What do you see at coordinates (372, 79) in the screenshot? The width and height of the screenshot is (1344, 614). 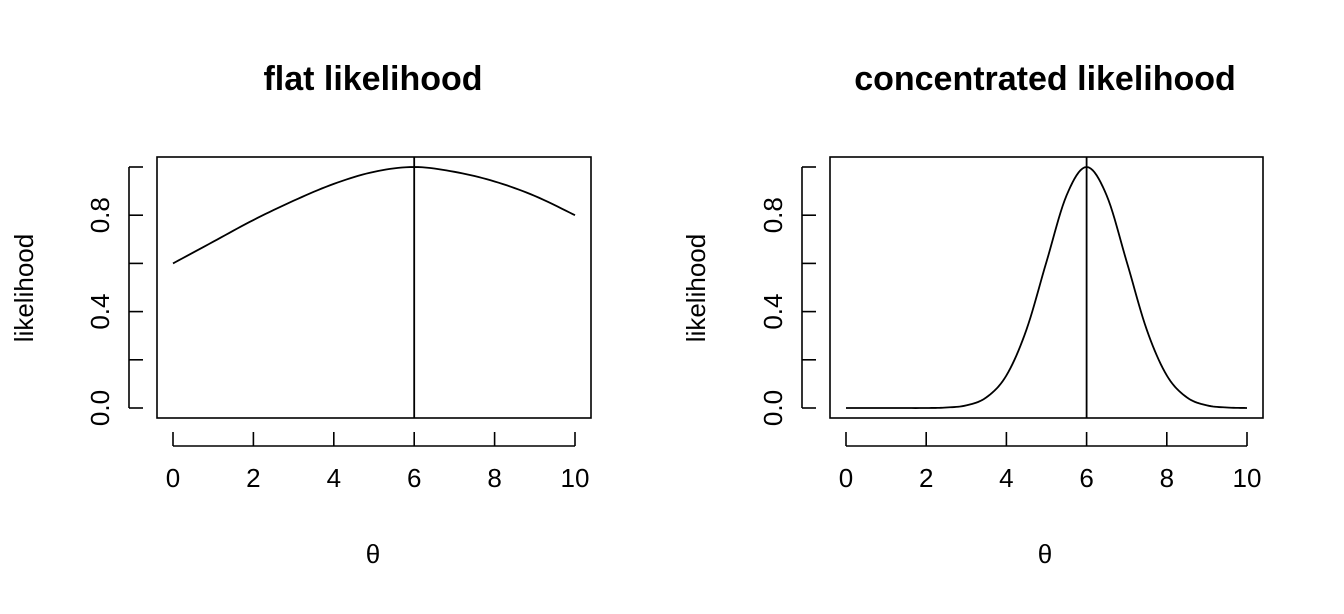 I see `chart-title: flat likelihood` at bounding box center [372, 79].